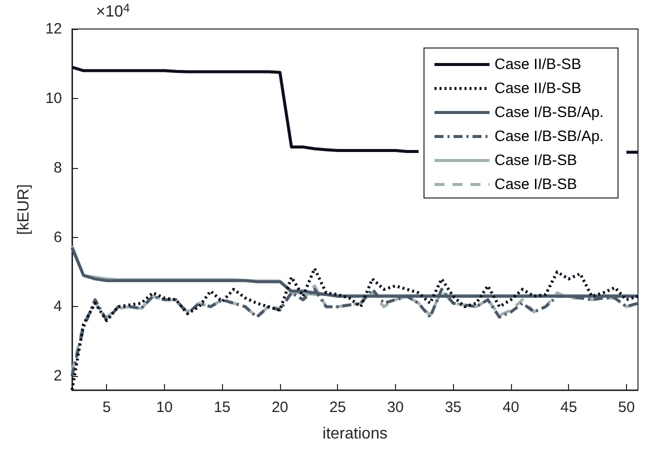 The height and width of the screenshot is (453, 651). What do you see at coordinates (395, 407) in the screenshot?
I see `x-tick-label: 30` at bounding box center [395, 407].